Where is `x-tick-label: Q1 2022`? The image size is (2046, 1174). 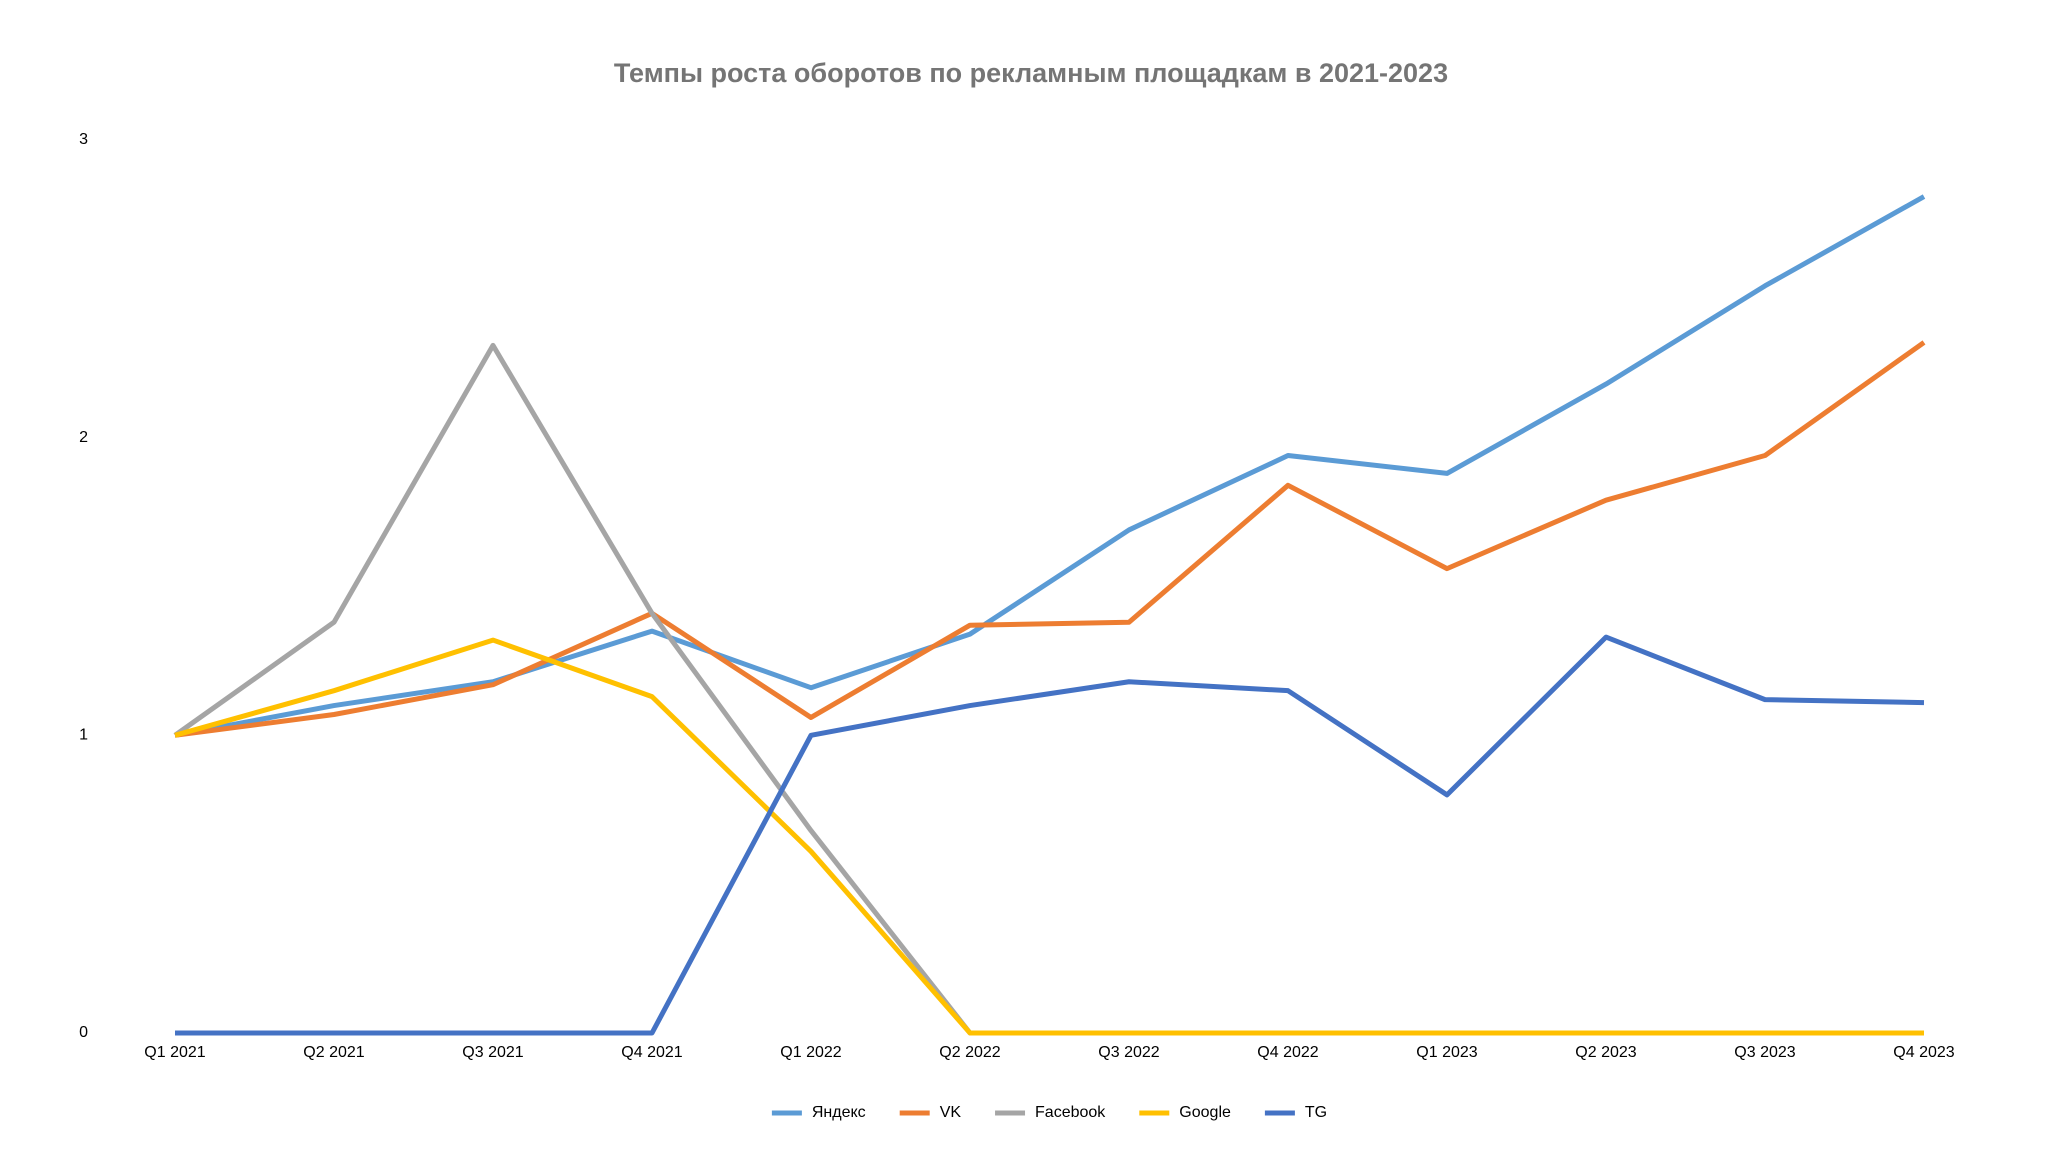 x-tick-label: Q1 2022 is located at coordinates (810, 1052).